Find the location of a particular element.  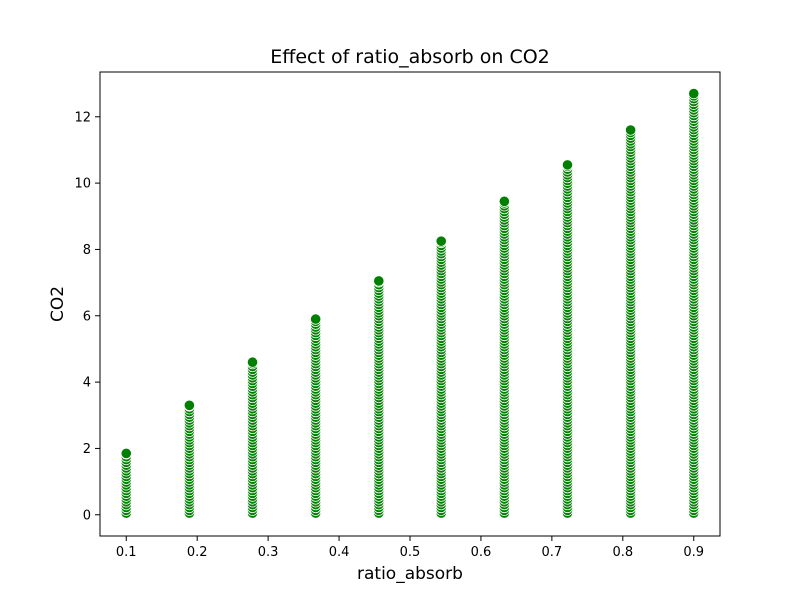

y-axis-label: CO2 is located at coordinates (58, 304).